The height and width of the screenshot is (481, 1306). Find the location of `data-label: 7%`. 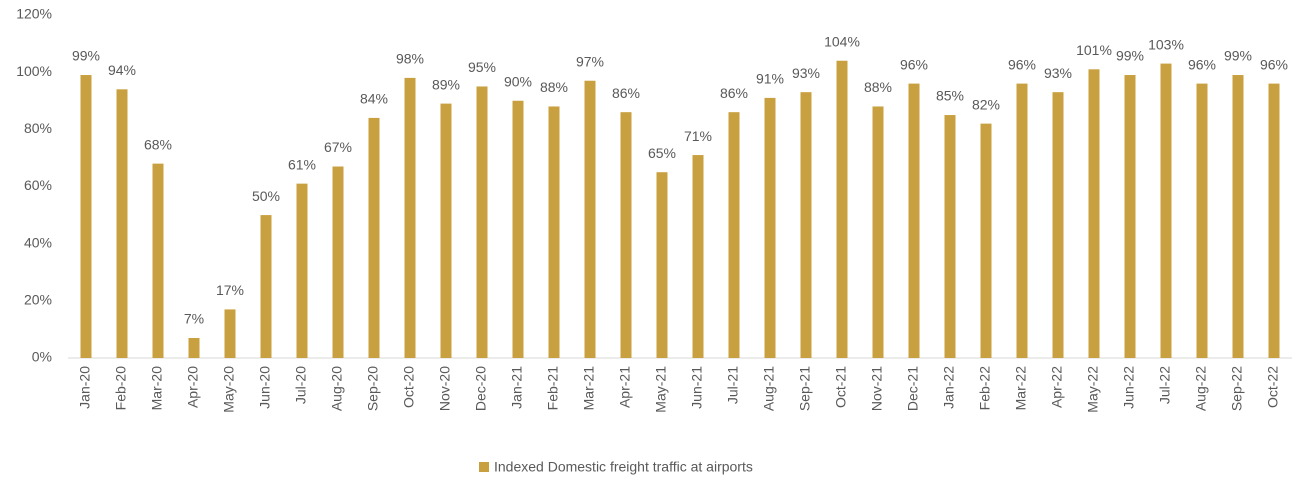

data-label: 7% is located at coordinates (194, 319).